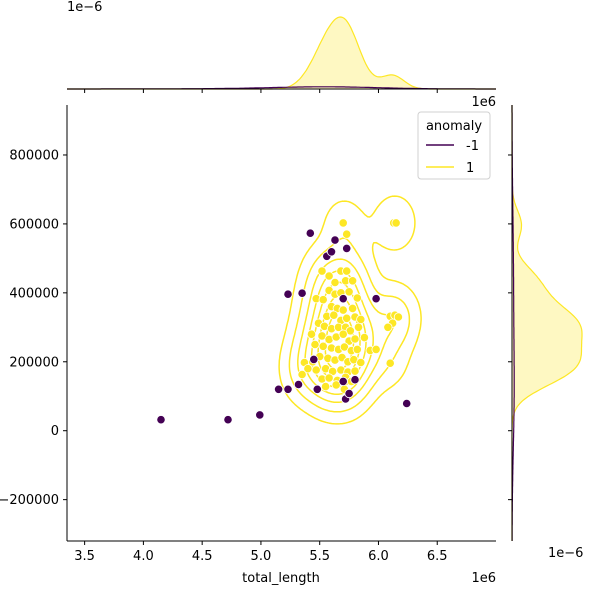  I want to click on legend: anomaly -1 1, so click(454, 145).